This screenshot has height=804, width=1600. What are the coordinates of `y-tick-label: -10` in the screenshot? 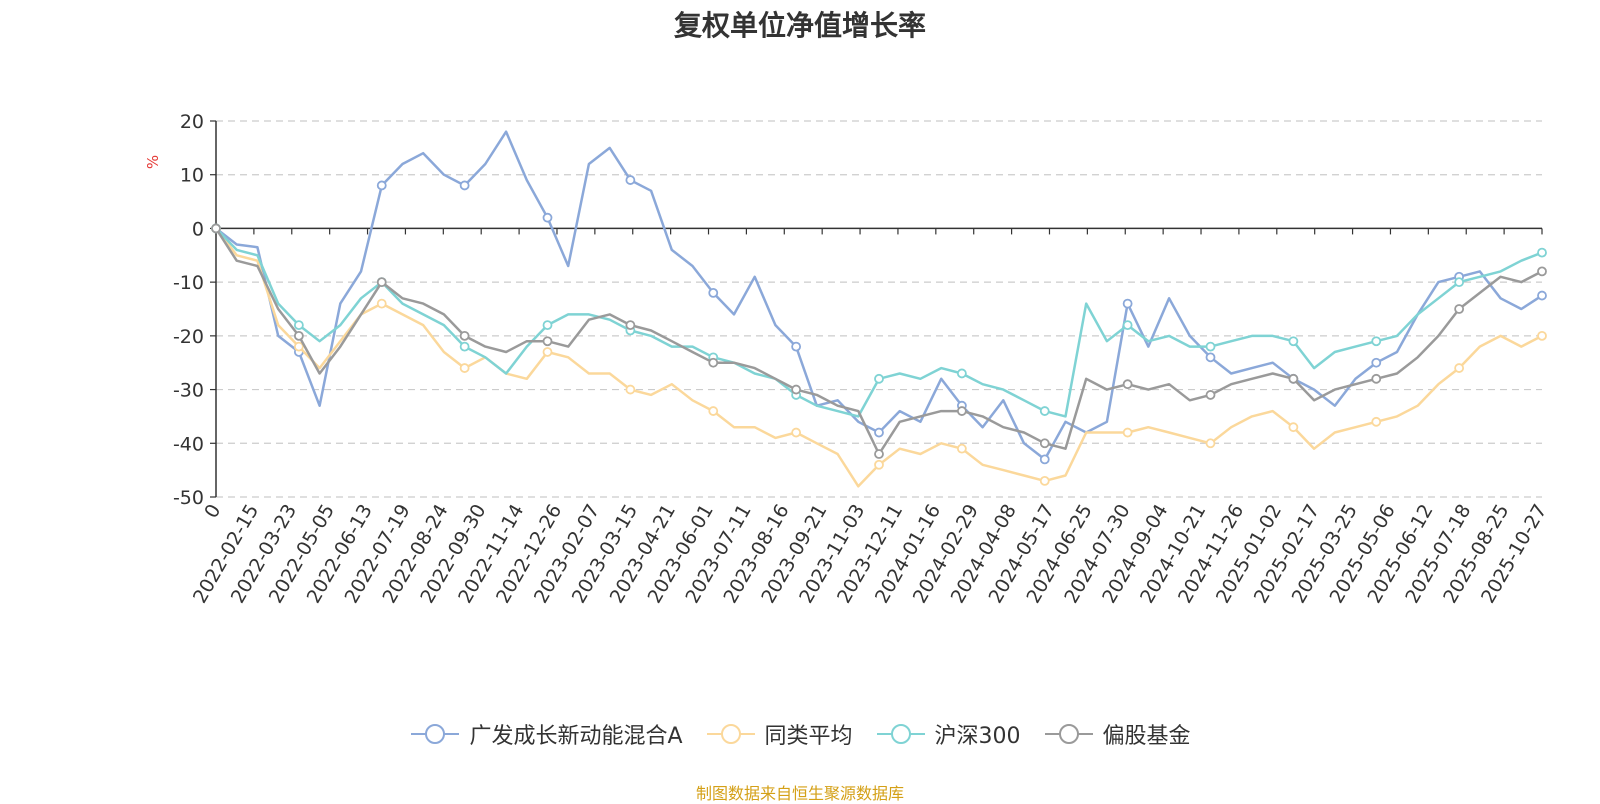 It's located at (188, 283).